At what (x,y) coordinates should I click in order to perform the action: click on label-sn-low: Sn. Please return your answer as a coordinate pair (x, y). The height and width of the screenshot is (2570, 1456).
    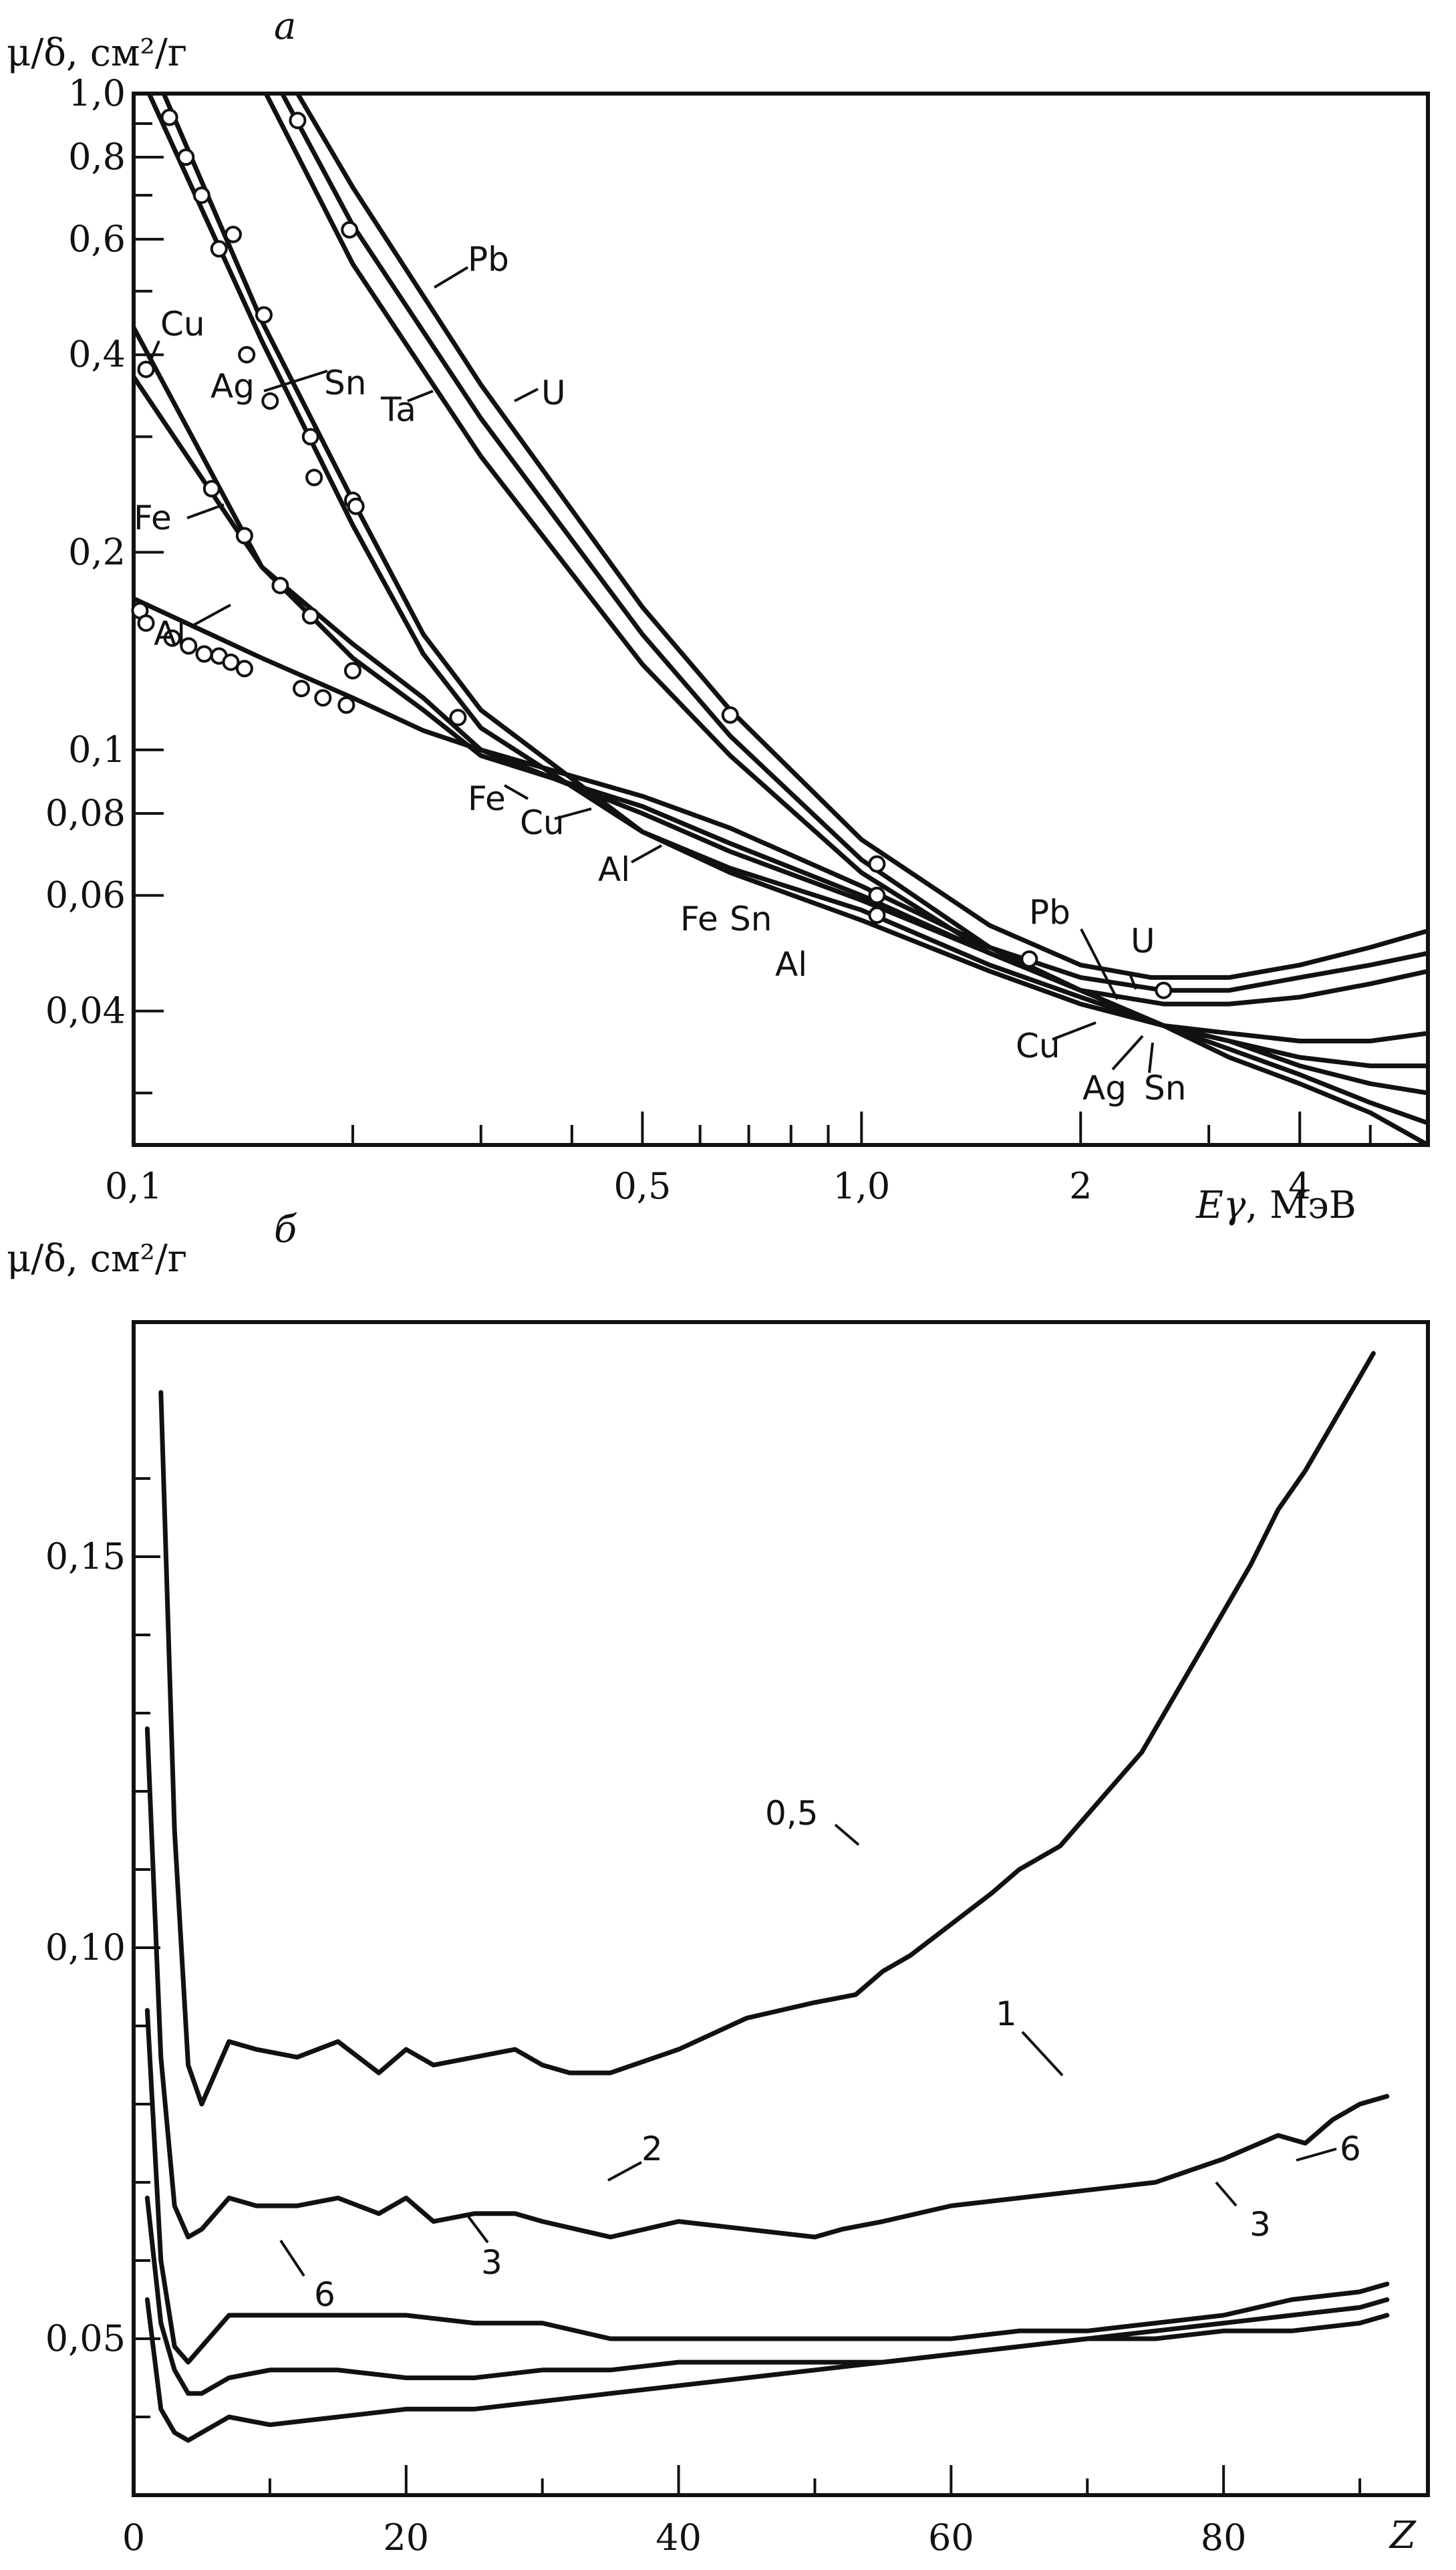
    Looking at the image, I should click on (751, 919).